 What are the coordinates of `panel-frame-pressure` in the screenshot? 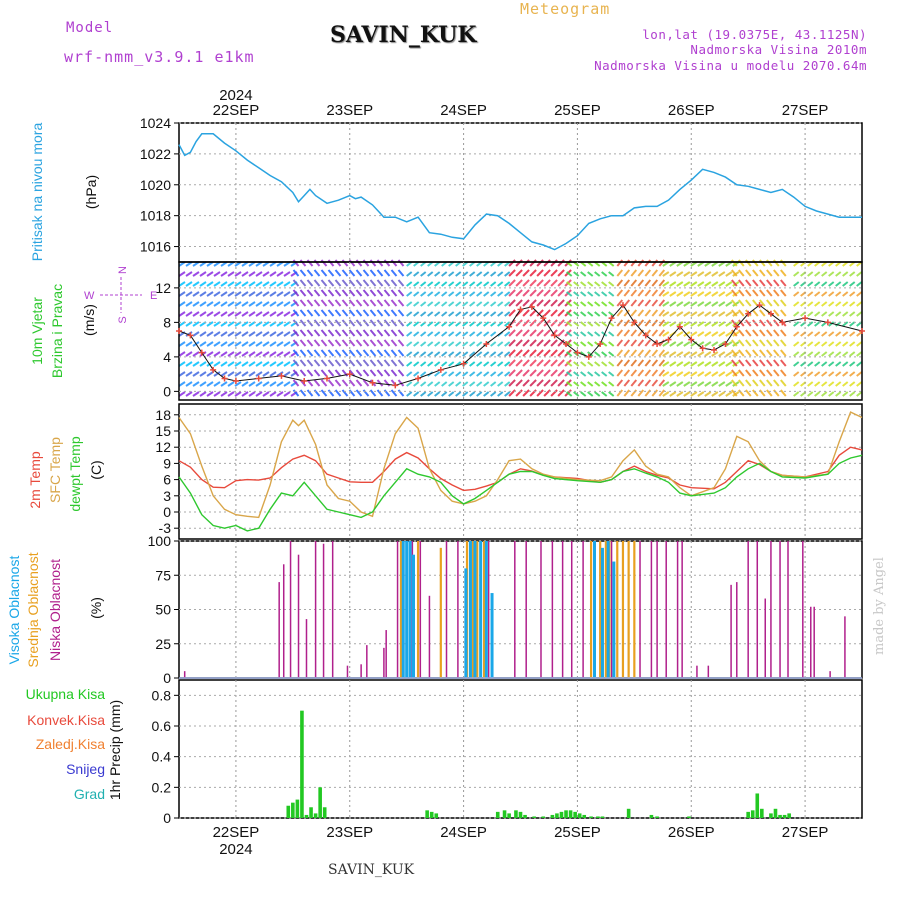 It's located at (520, 192).